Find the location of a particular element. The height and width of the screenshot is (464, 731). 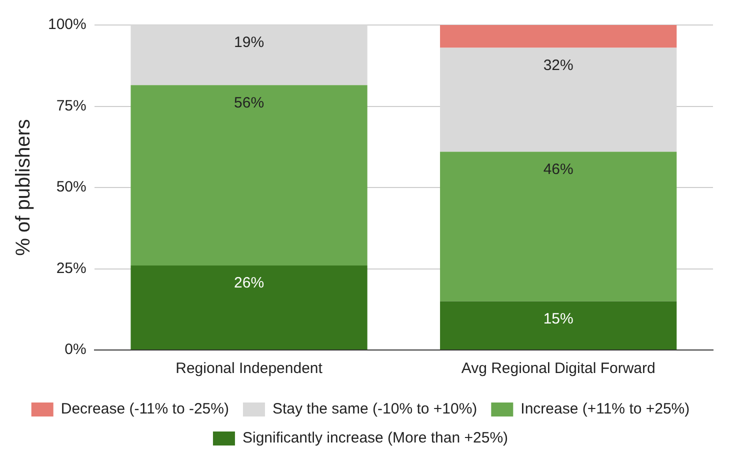

y-tick-label: 25% is located at coordinates (71, 268).